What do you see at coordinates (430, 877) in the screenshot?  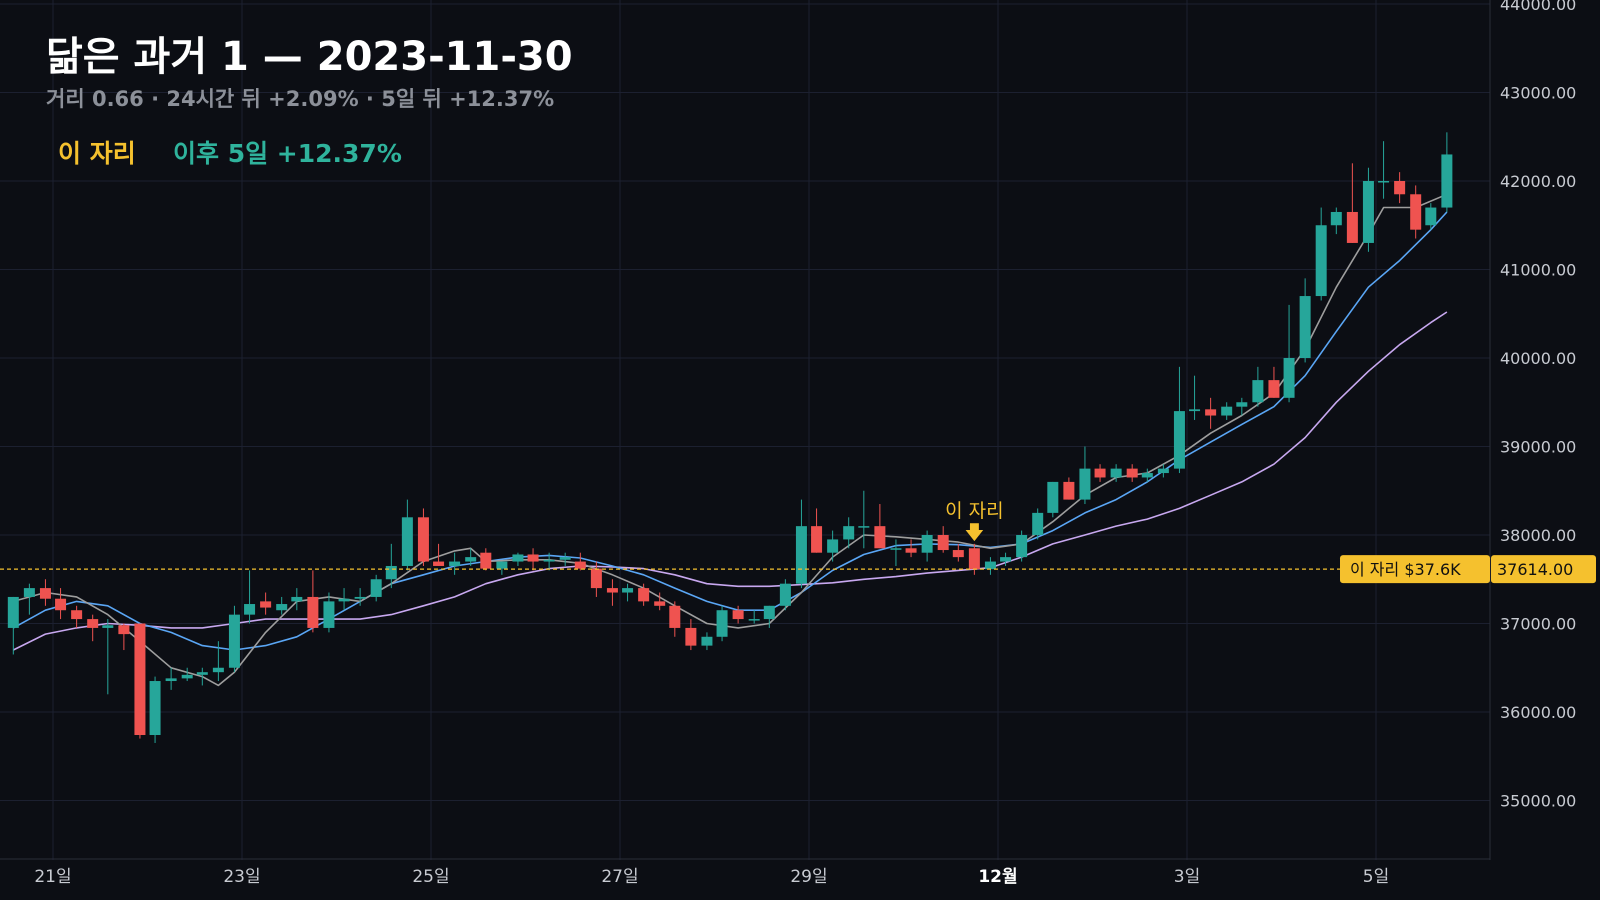 I see `x-tick-label: 25일` at bounding box center [430, 877].